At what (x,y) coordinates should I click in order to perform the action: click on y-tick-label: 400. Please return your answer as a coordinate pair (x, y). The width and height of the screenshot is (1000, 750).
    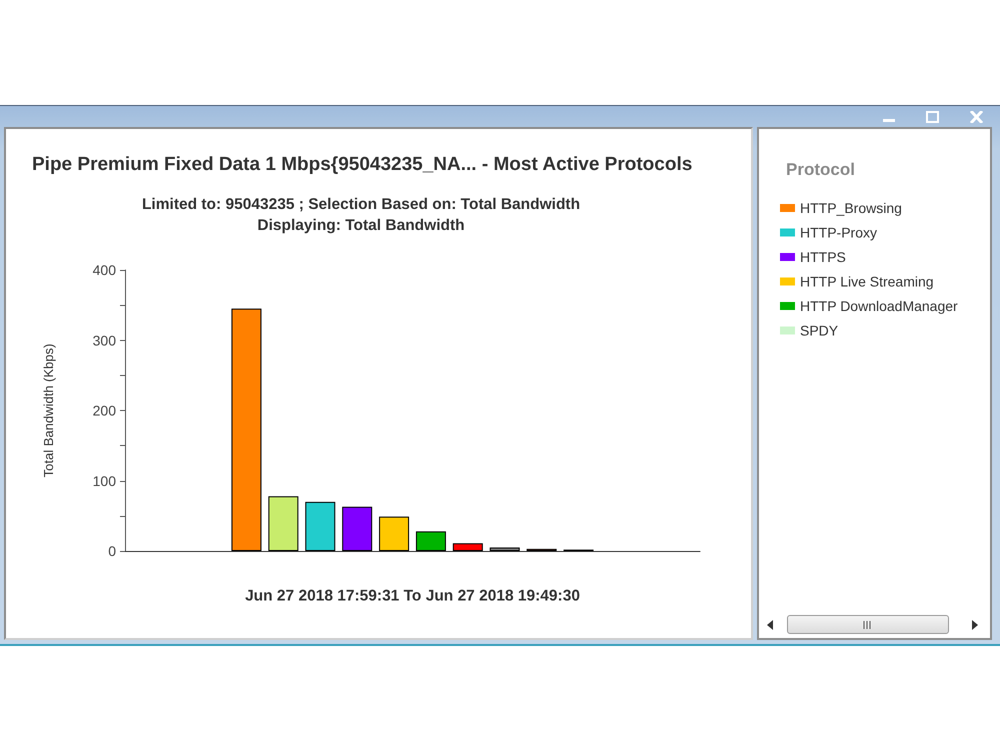
    Looking at the image, I should click on (104, 270).